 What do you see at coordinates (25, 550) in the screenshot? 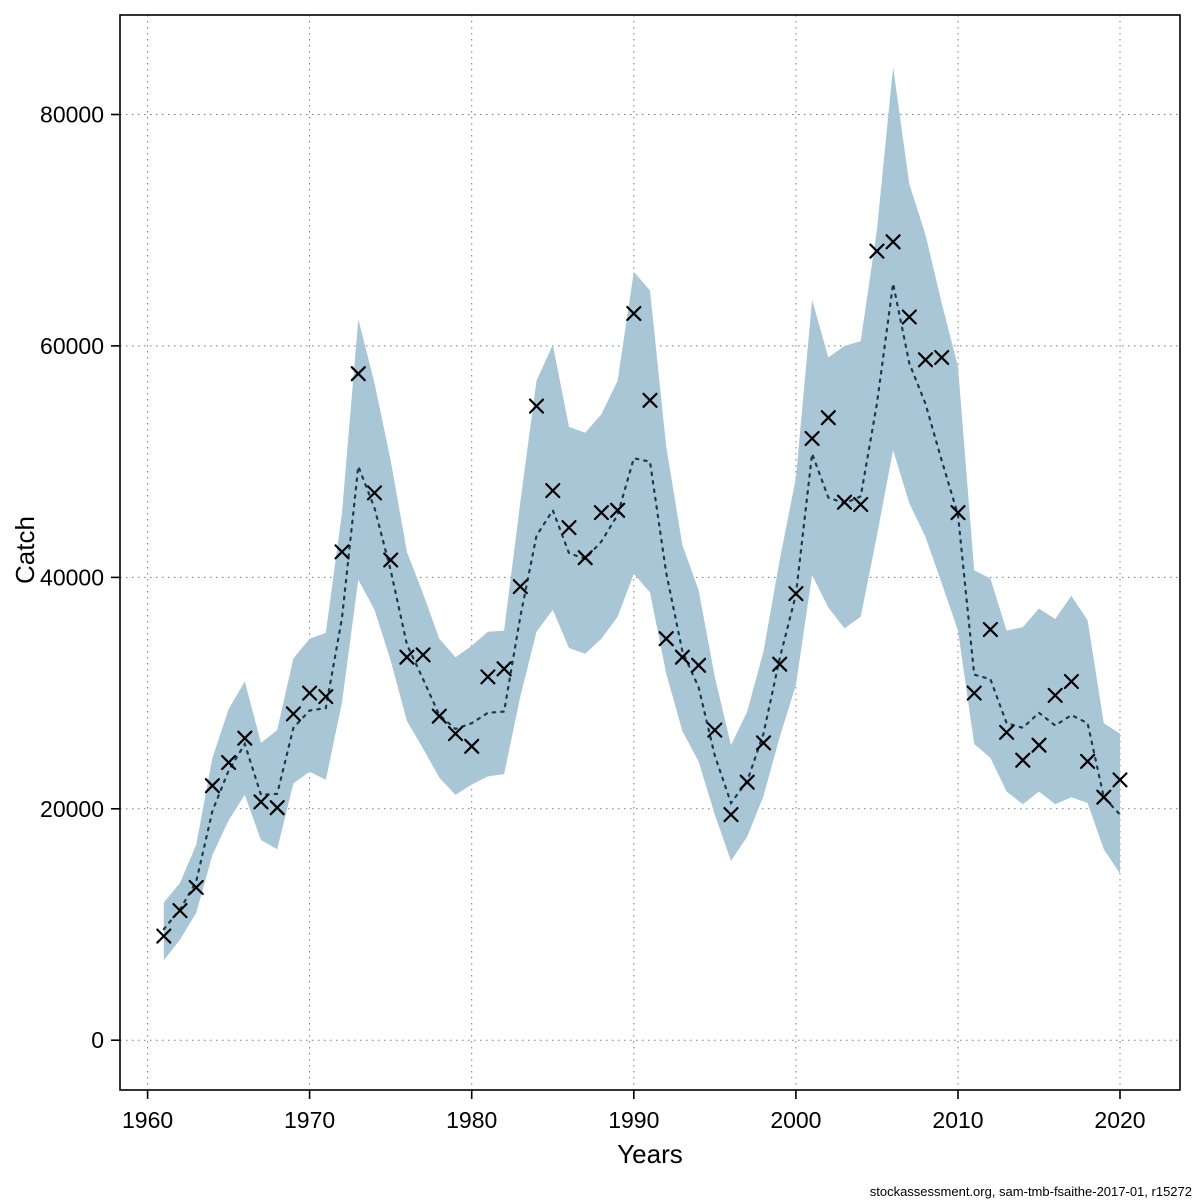
I see `y-axis-label: Catch` at bounding box center [25, 550].